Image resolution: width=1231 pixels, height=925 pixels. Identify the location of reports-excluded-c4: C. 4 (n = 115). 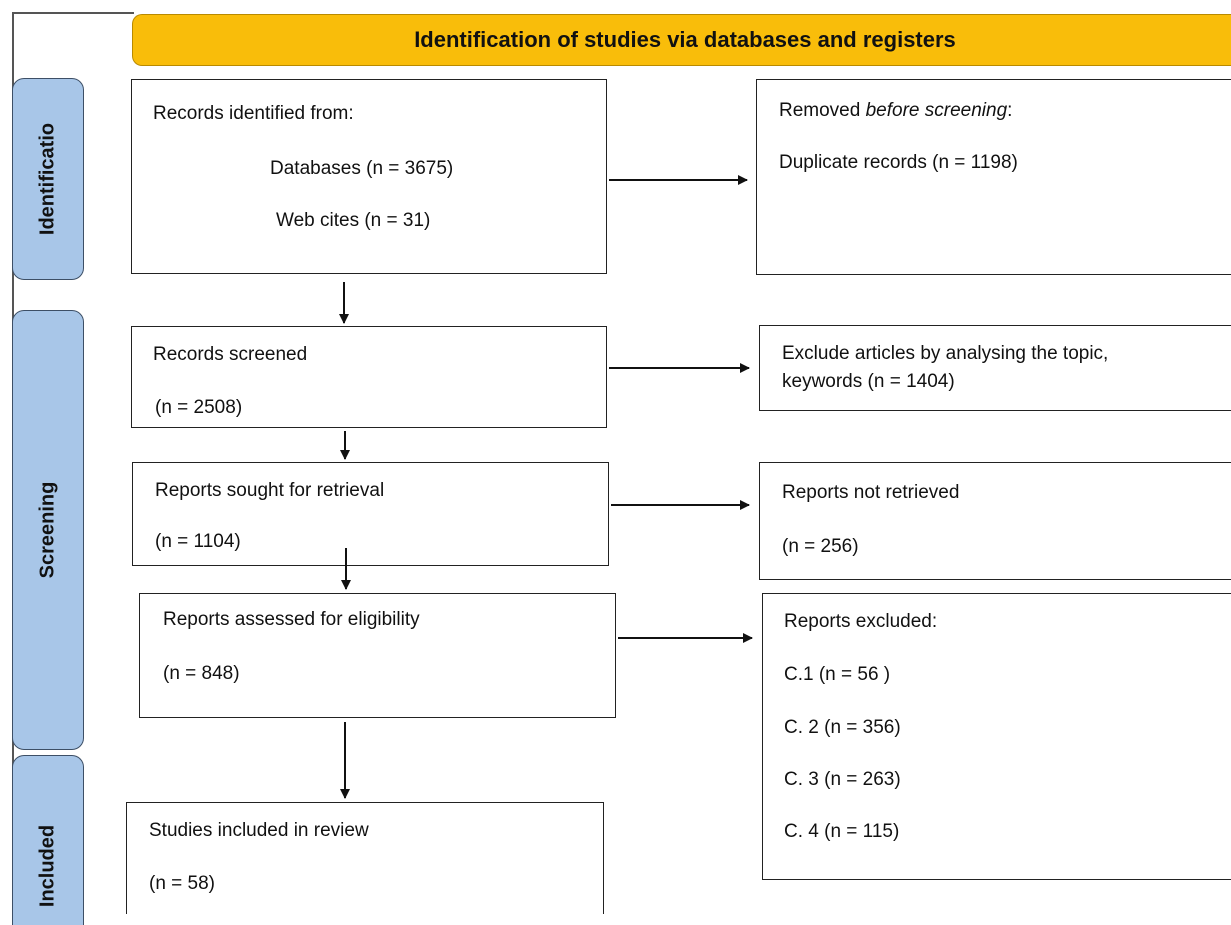
(842, 831).